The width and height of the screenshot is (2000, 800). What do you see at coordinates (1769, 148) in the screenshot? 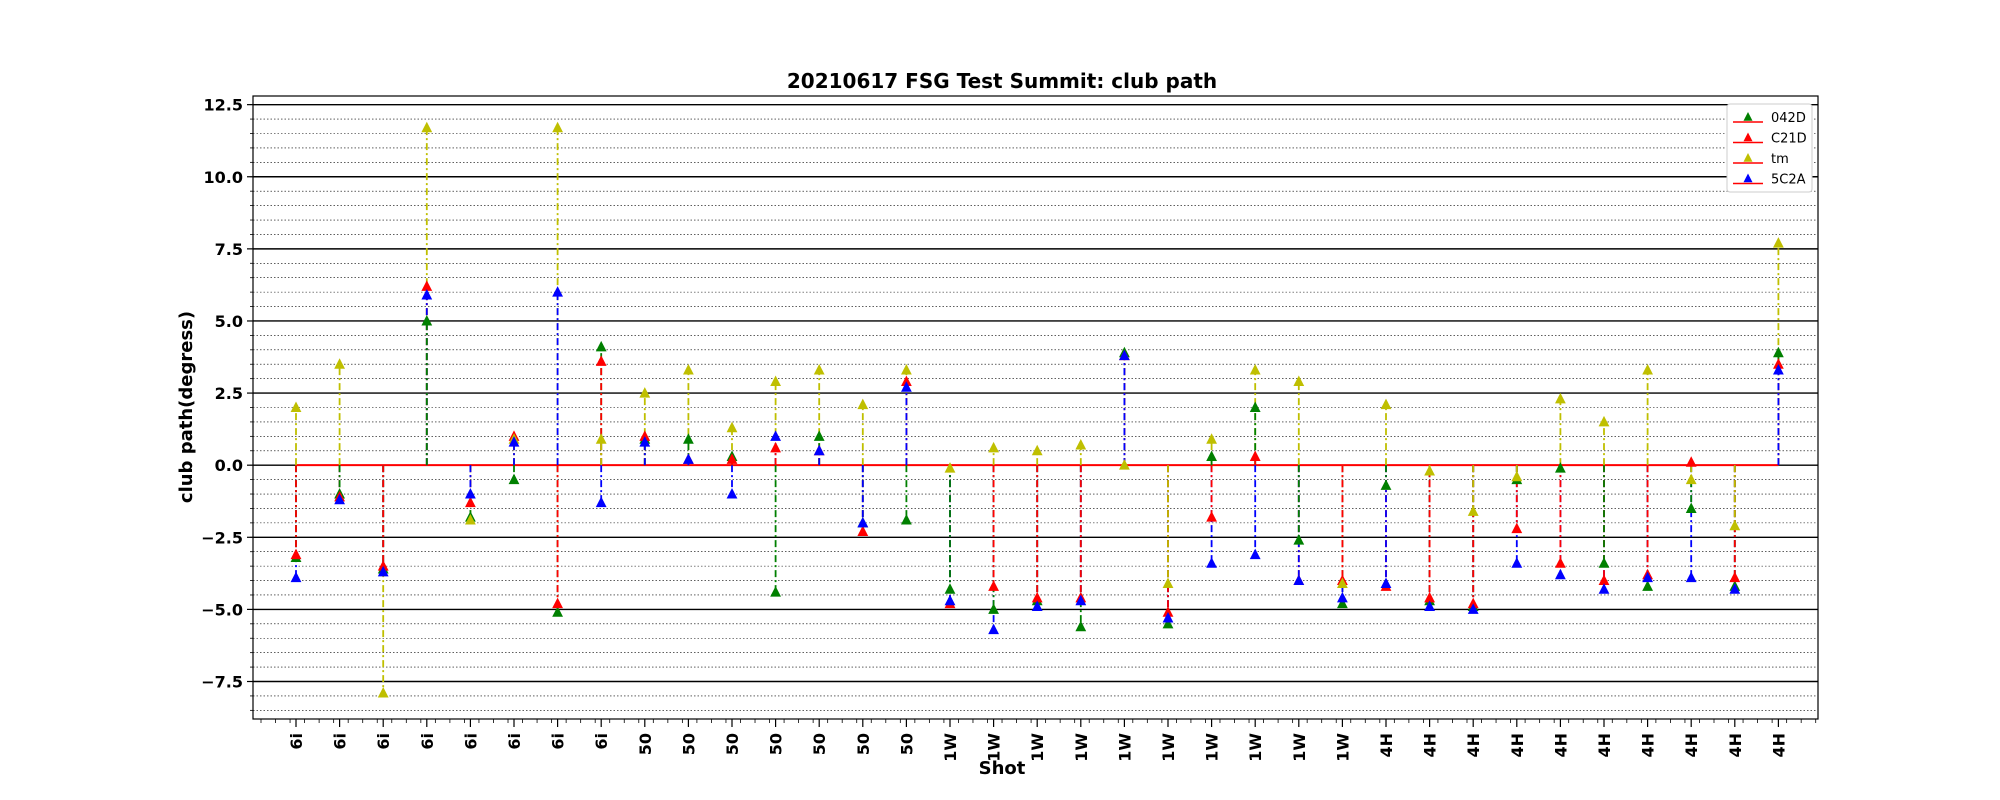
I see `legend-box` at bounding box center [1769, 148].